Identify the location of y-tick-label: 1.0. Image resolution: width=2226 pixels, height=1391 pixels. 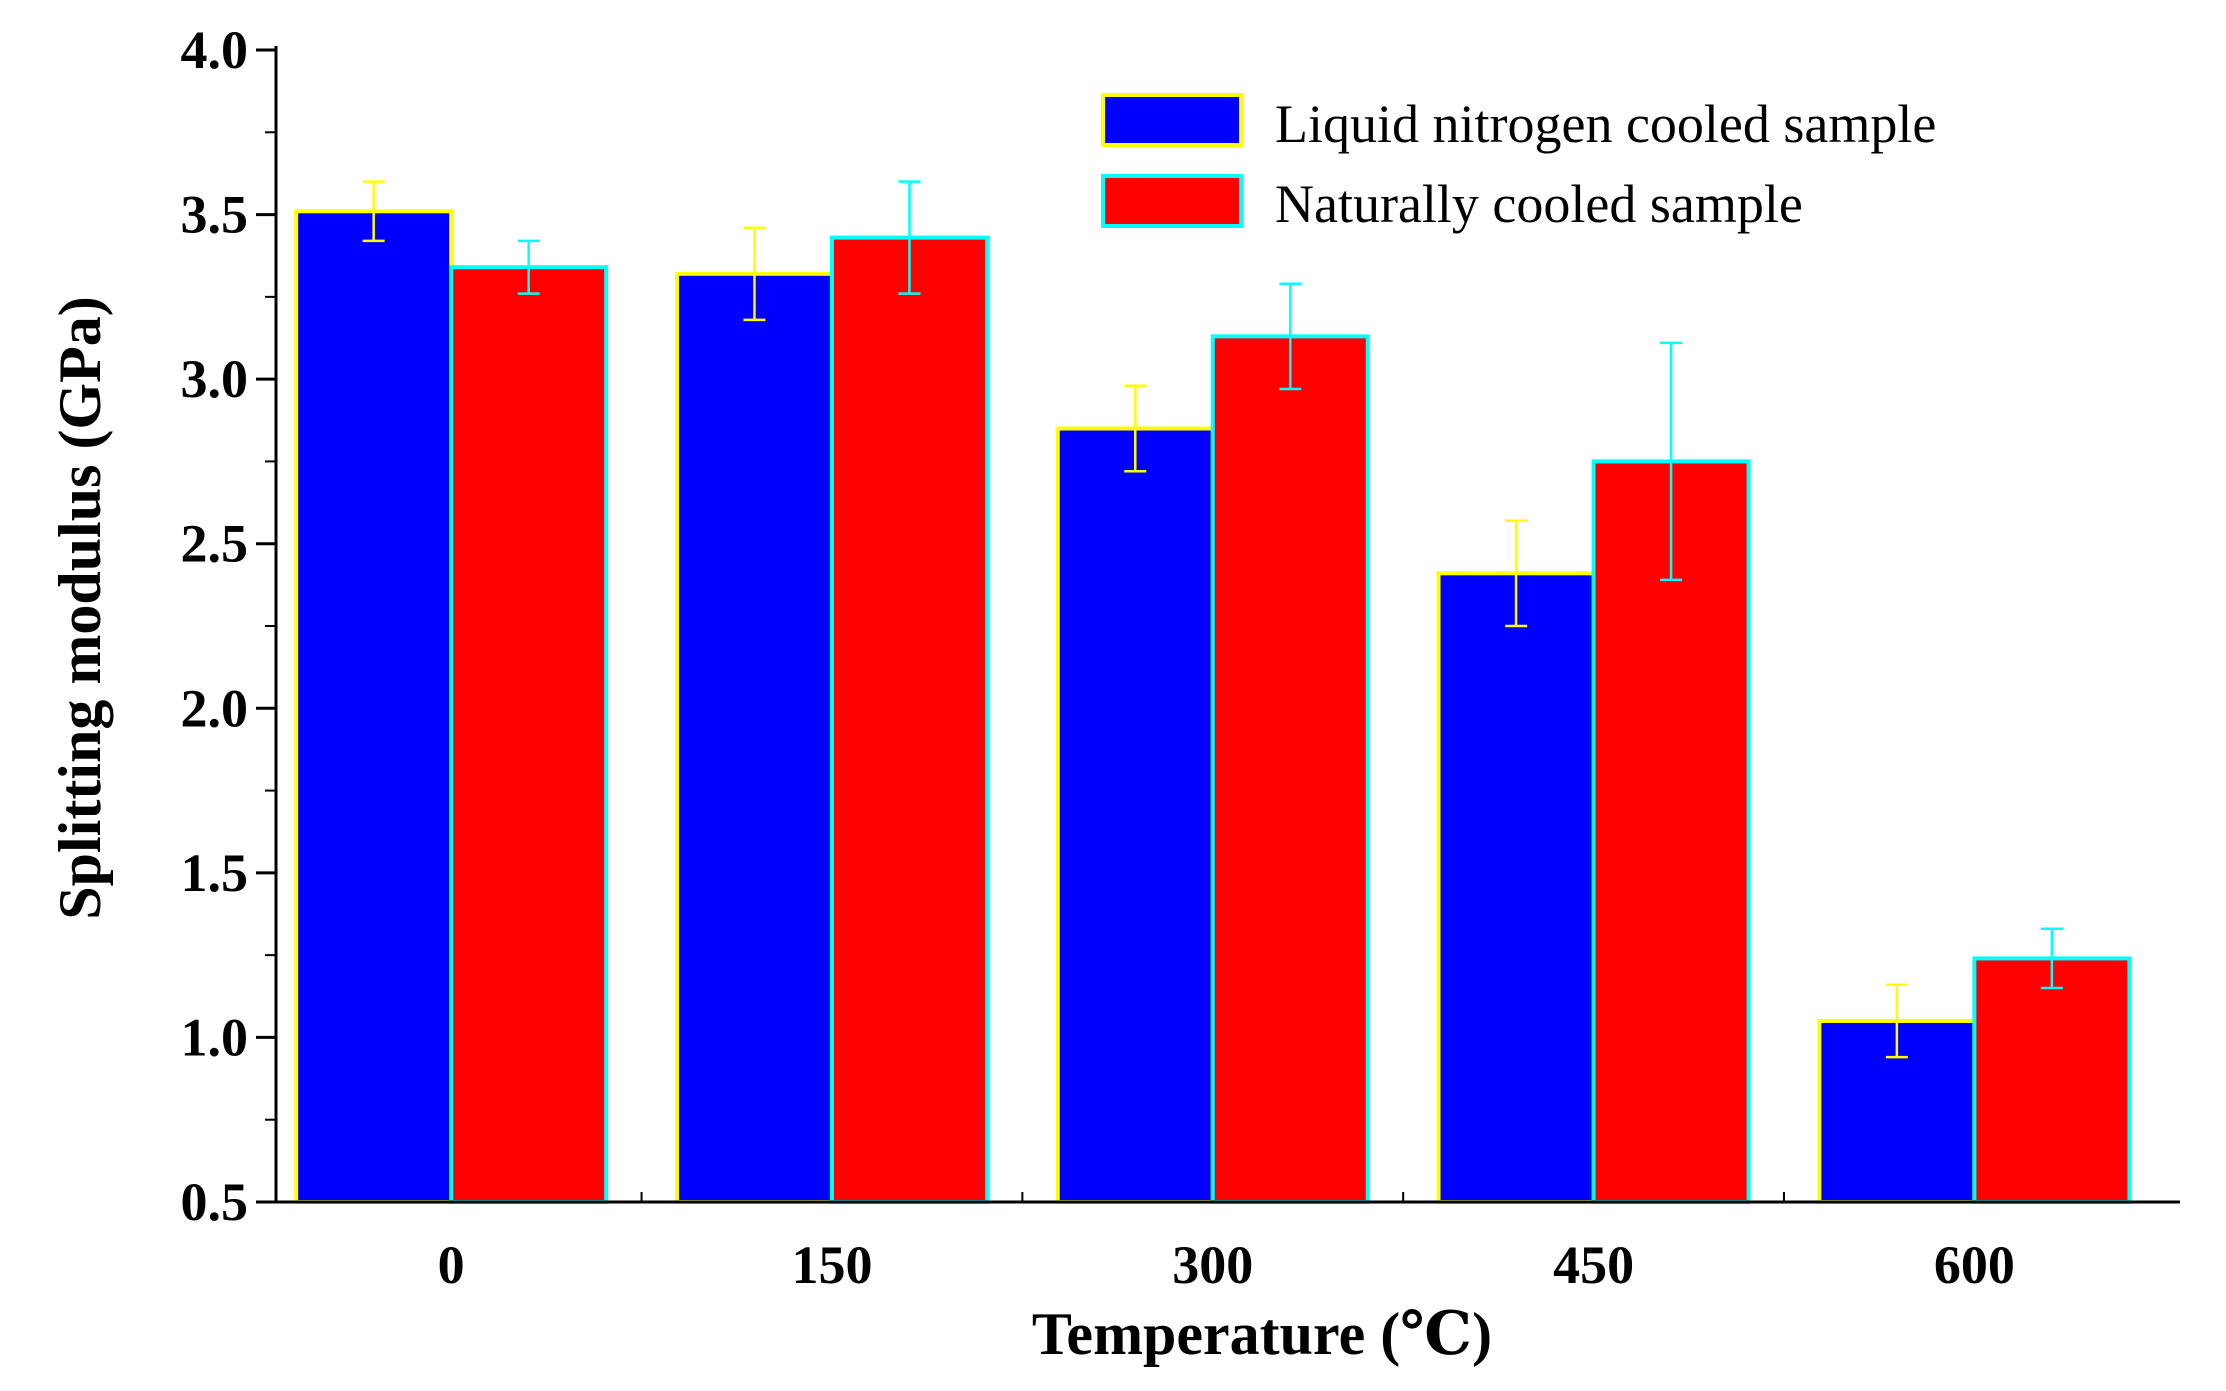
(215, 1037).